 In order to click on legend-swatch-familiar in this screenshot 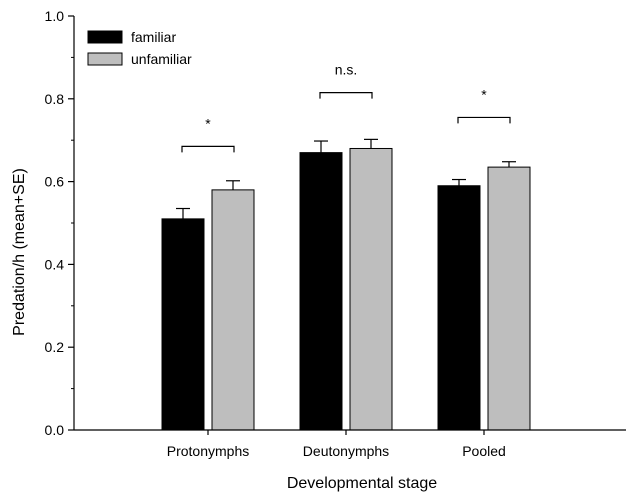, I will do `click(105, 37)`.